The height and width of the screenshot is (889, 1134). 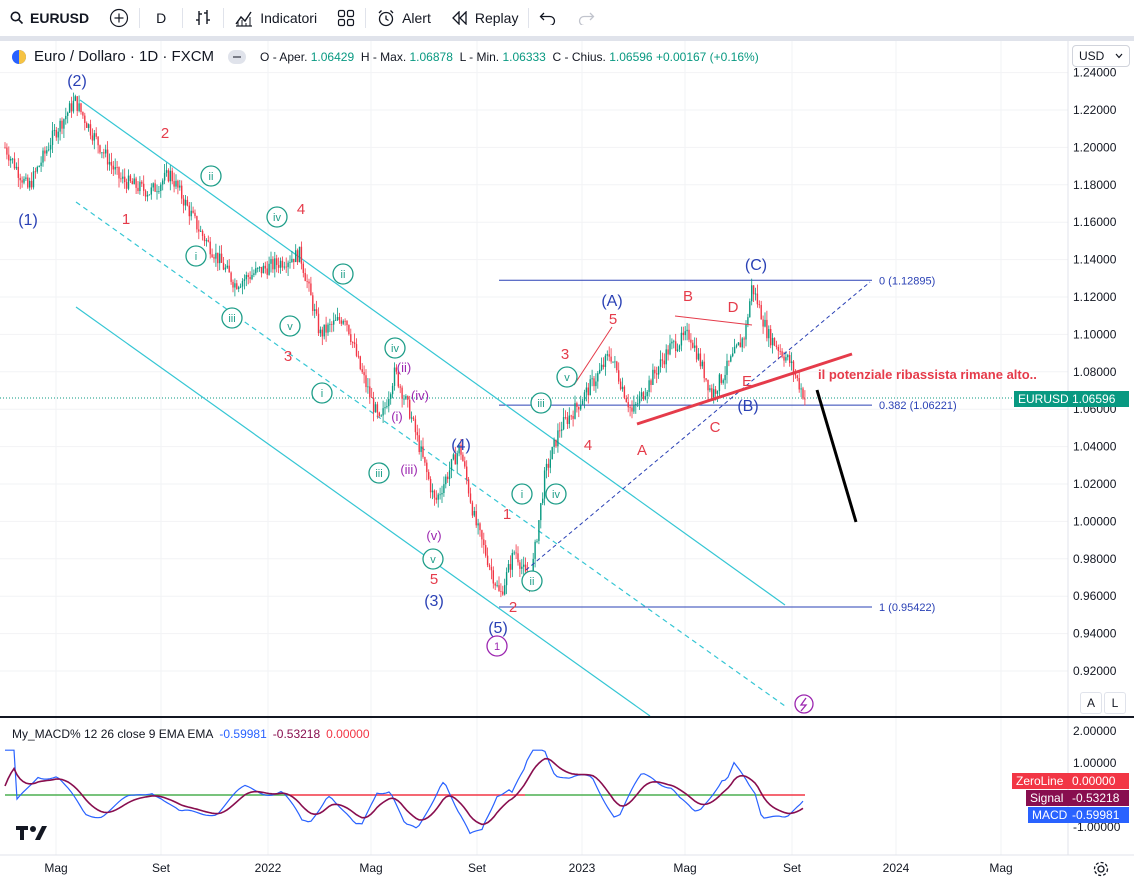 What do you see at coordinates (1101, 56) in the screenshot?
I see `currency-button: USD` at bounding box center [1101, 56].